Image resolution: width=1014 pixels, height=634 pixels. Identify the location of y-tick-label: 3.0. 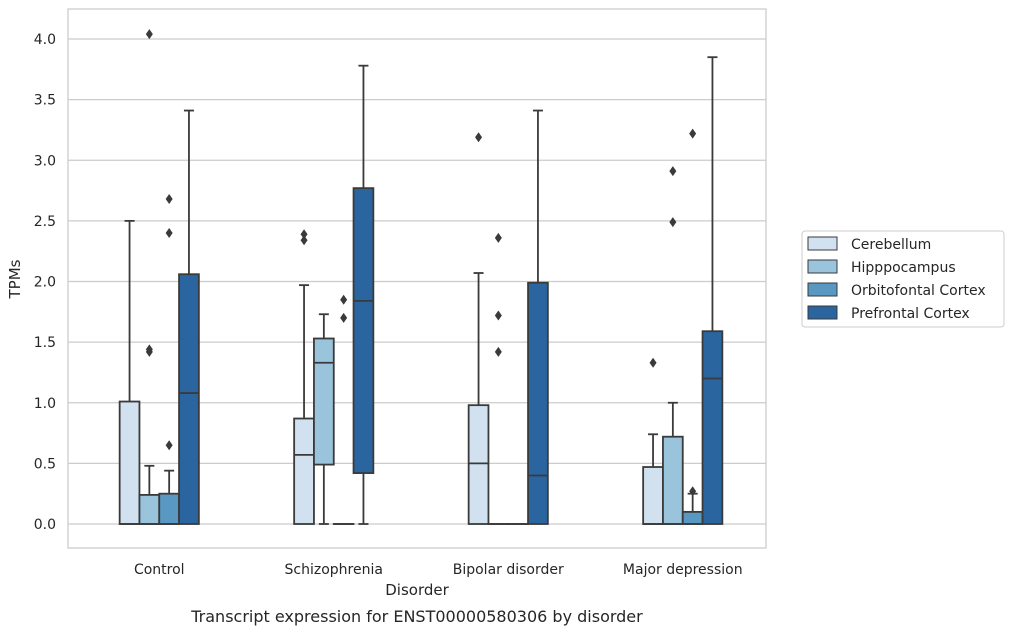
(45, 161).